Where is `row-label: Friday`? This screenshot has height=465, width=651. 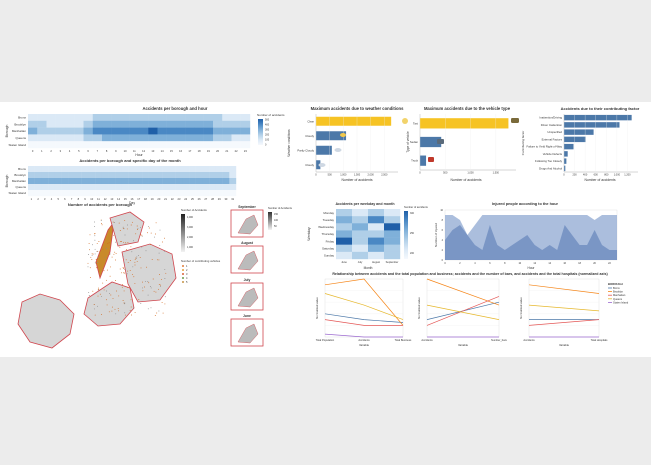 row-label: Friday is located at coordinates (330, 241).